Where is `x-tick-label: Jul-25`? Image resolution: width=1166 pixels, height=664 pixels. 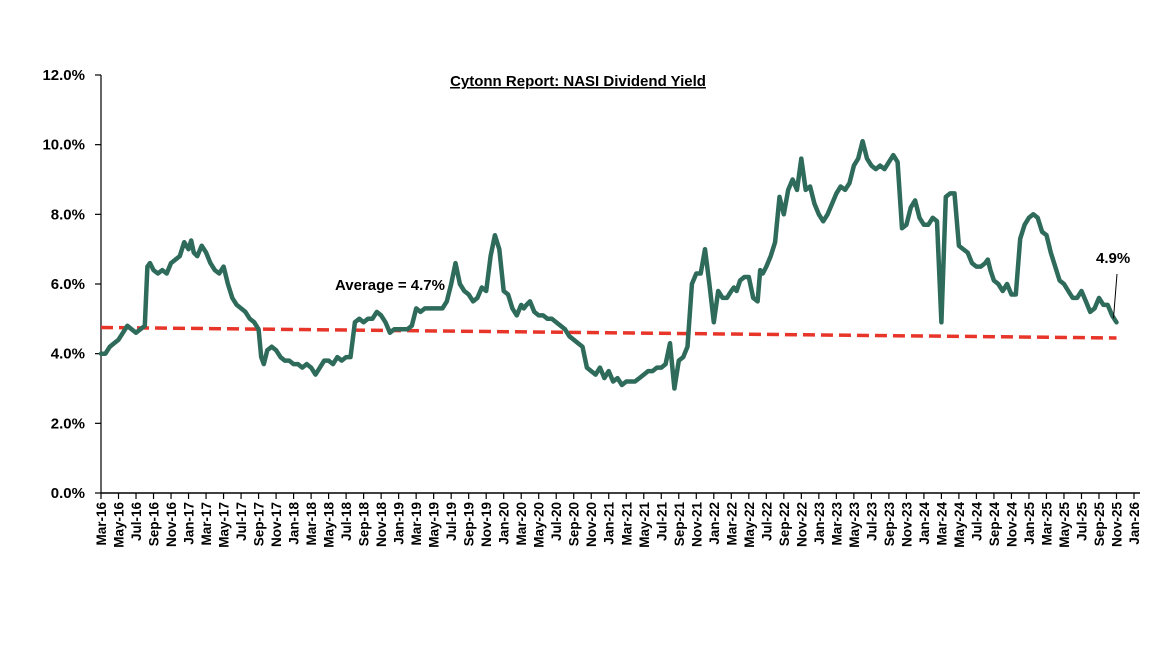 x-tick-label: Jul-25 is located at coordinates (1081, 522).